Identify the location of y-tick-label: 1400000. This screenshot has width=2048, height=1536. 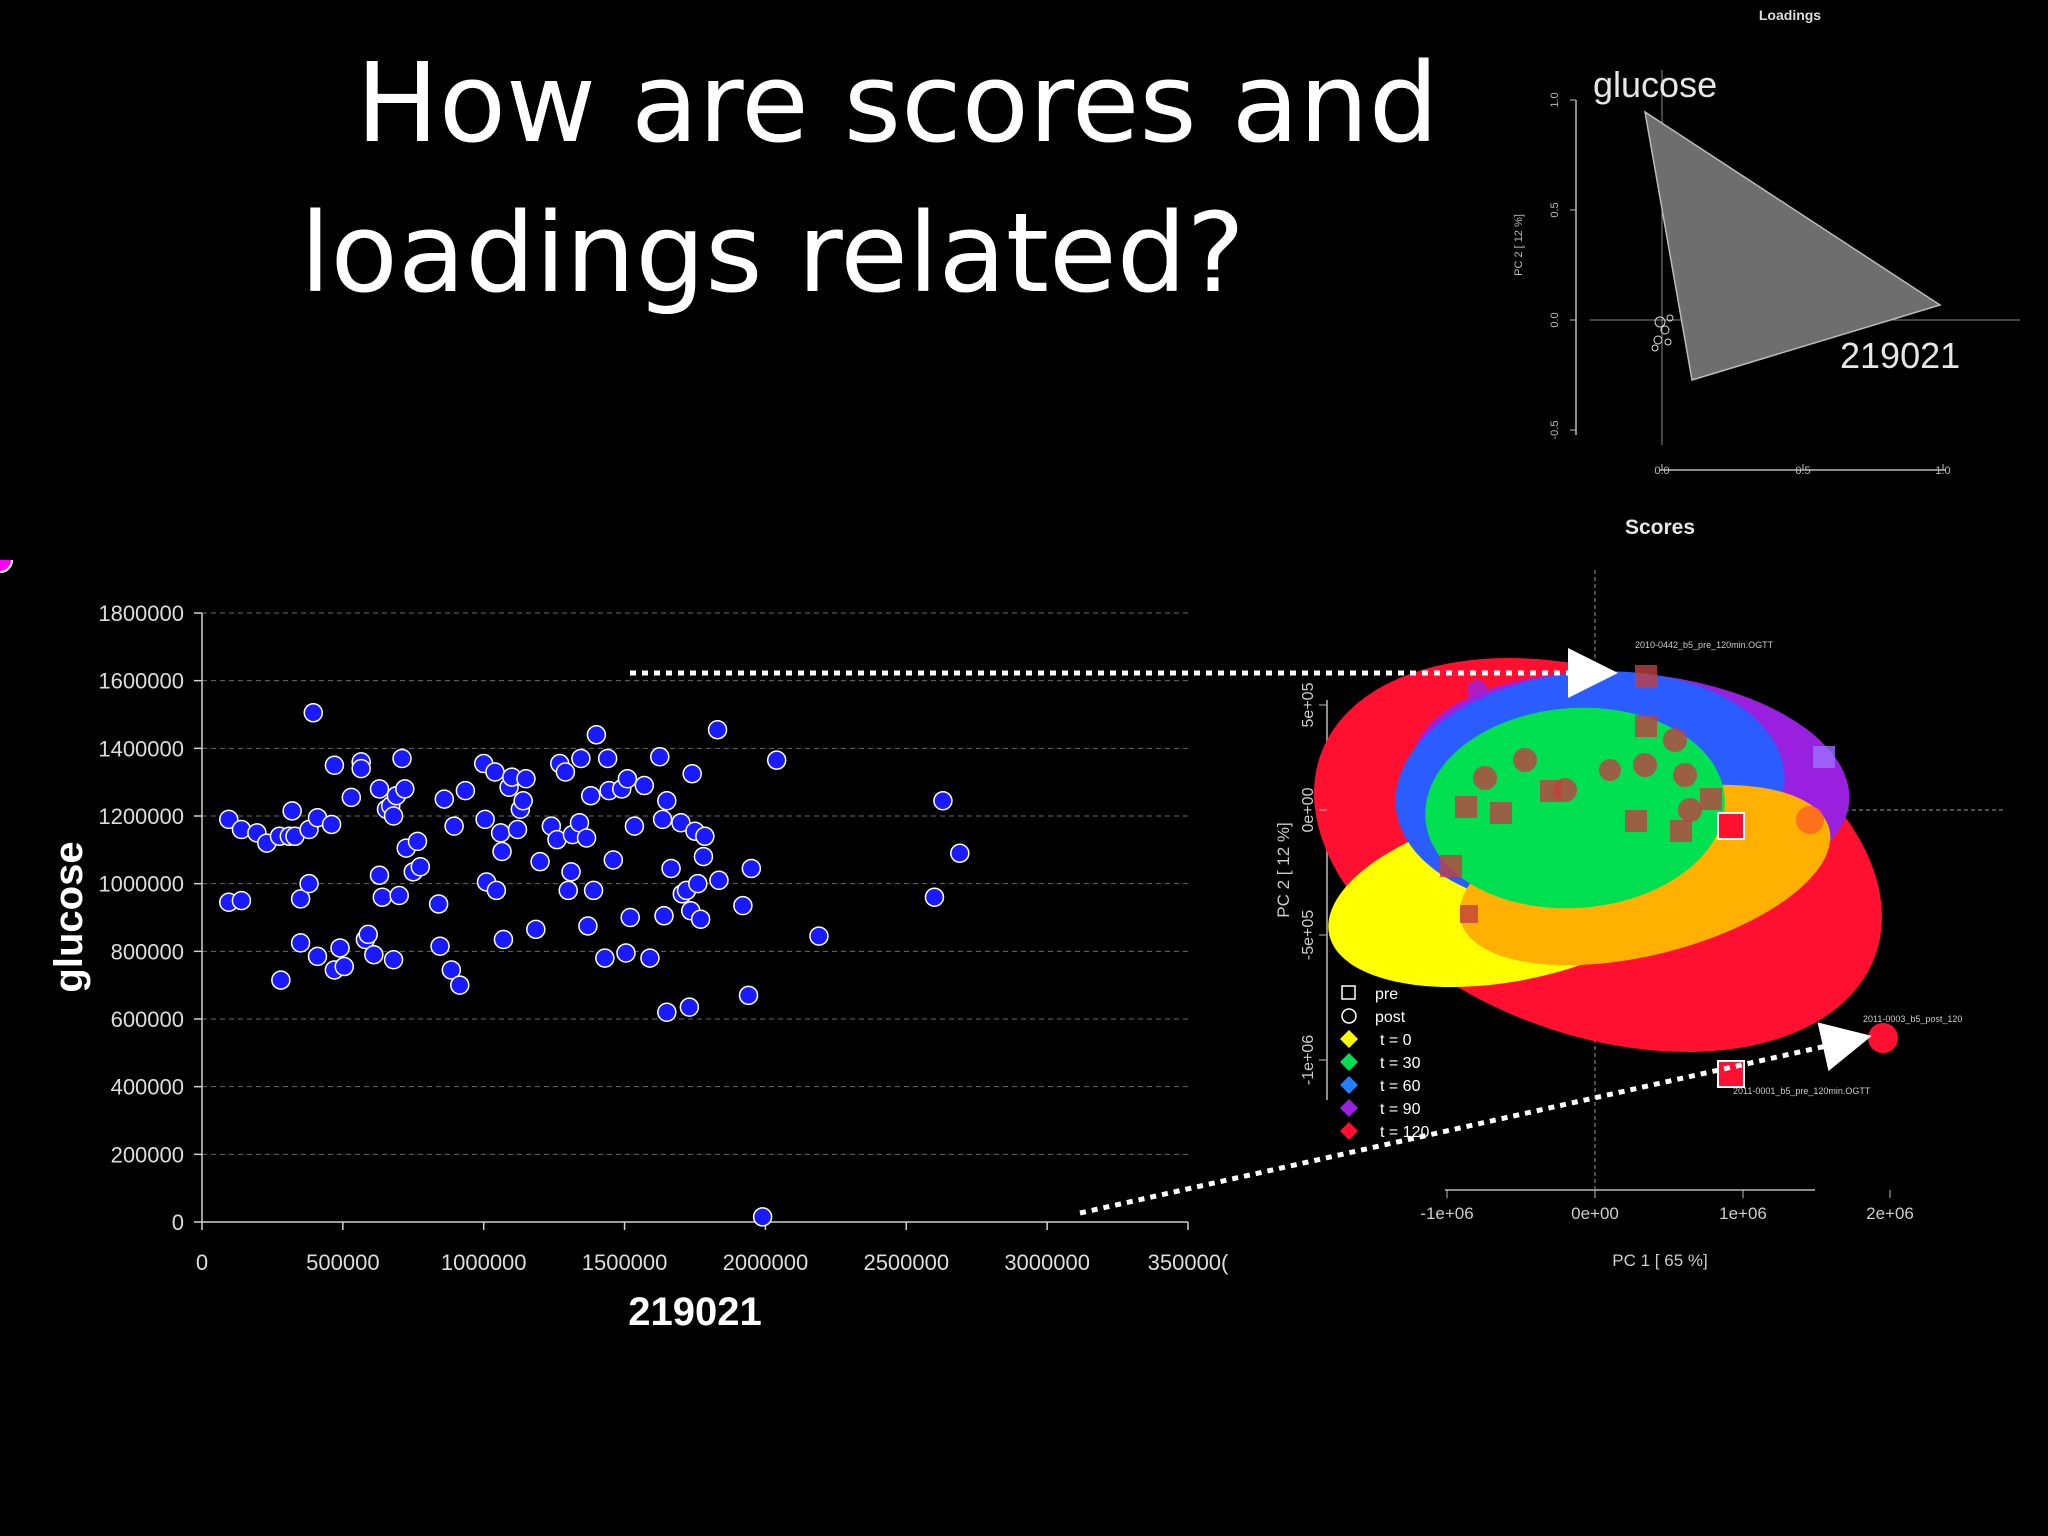
(141, 748).